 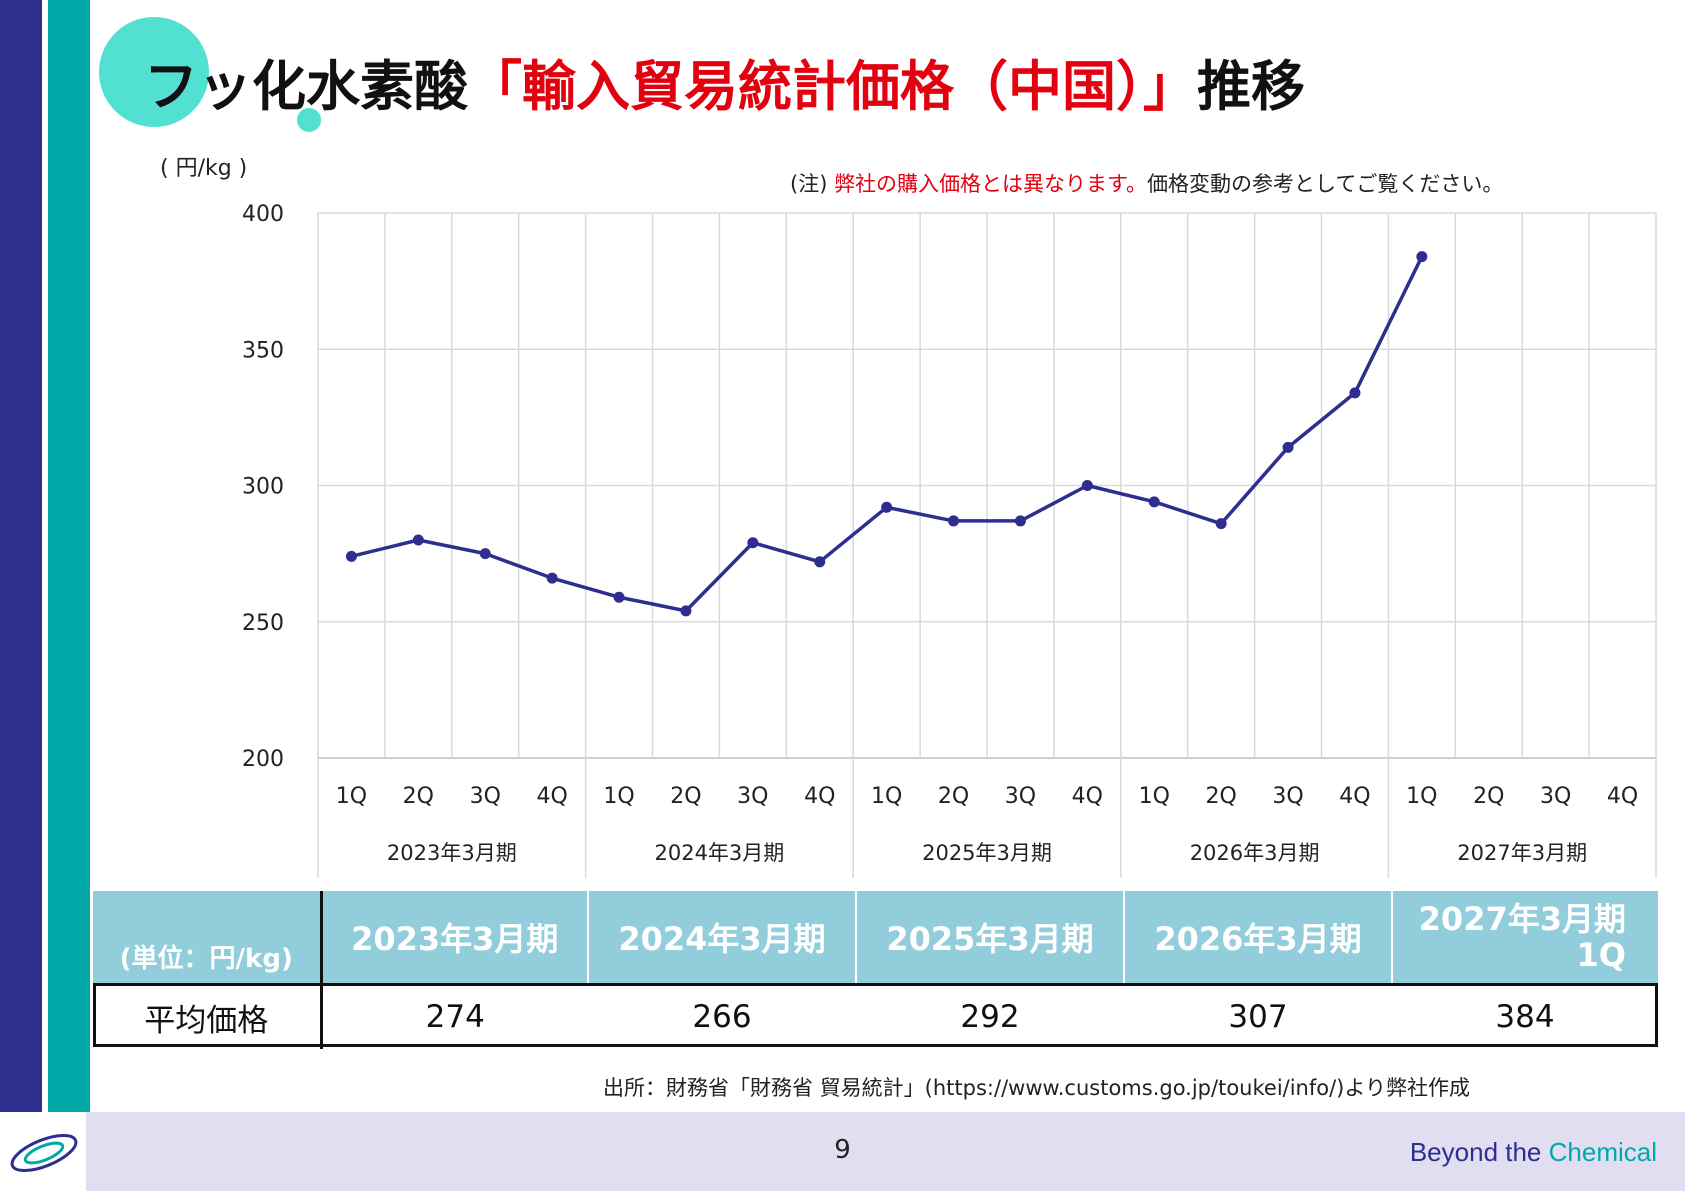 I want to click on table-header-2027-quarter: 1Q, so click(x=1601, y=954).